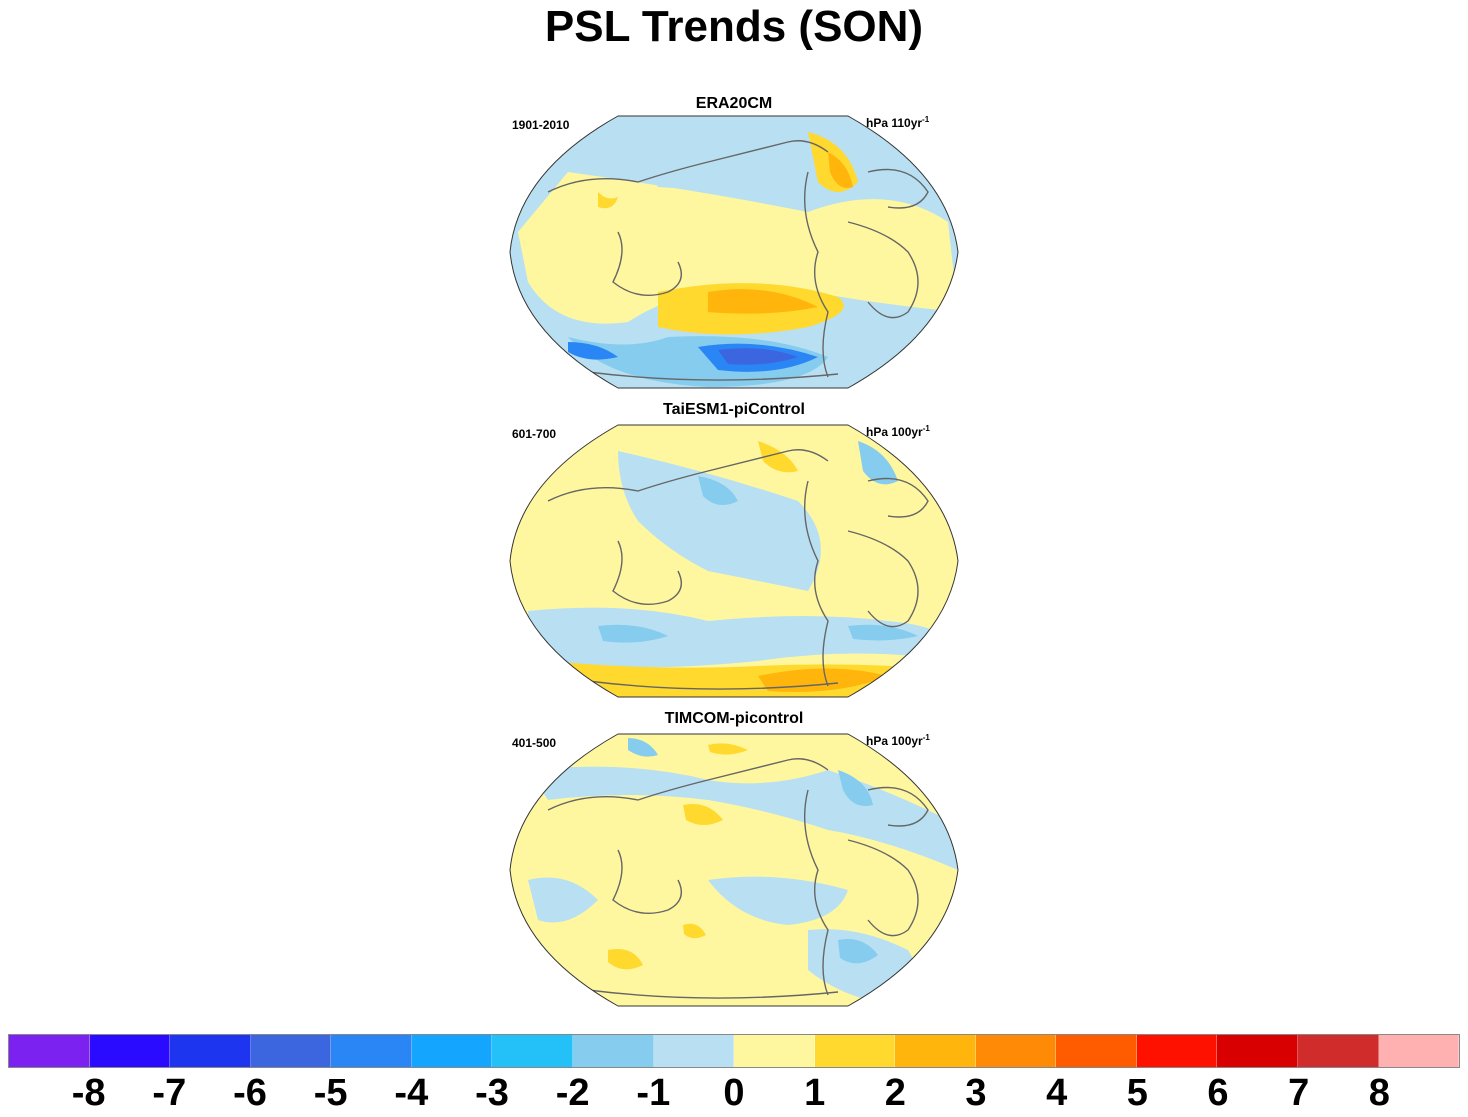  I want to click on colorbar, so click(734, 1051).